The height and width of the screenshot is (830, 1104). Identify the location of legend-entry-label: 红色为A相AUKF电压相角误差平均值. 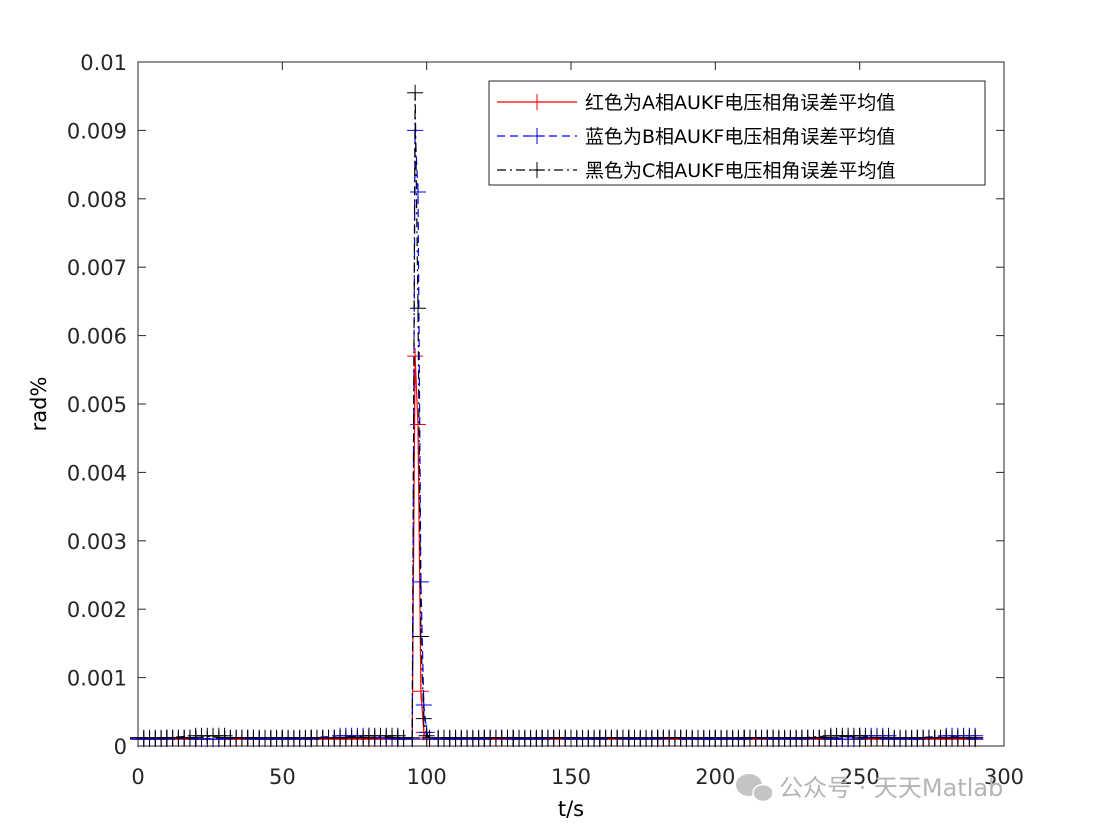
(740, 103).